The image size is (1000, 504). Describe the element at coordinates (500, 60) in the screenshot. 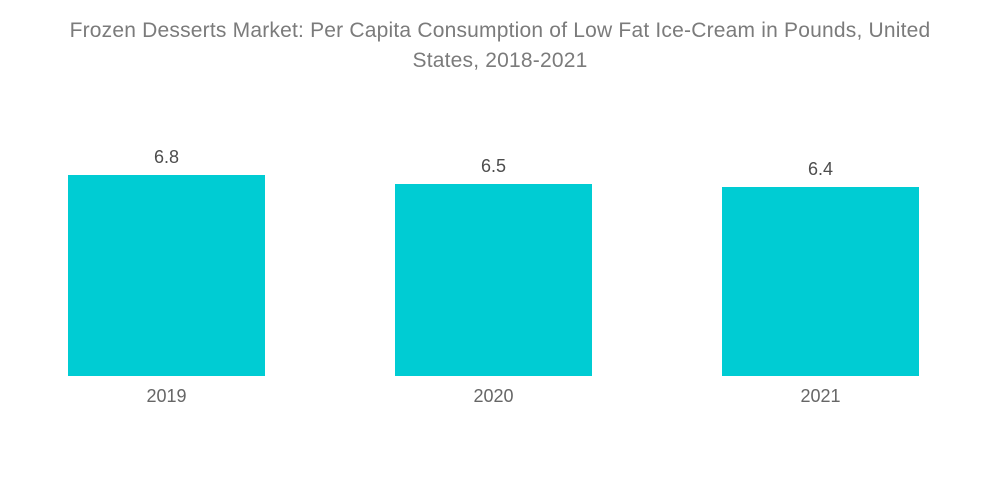

I see `chart-title-line-2: States, 2018-2021` at that location.